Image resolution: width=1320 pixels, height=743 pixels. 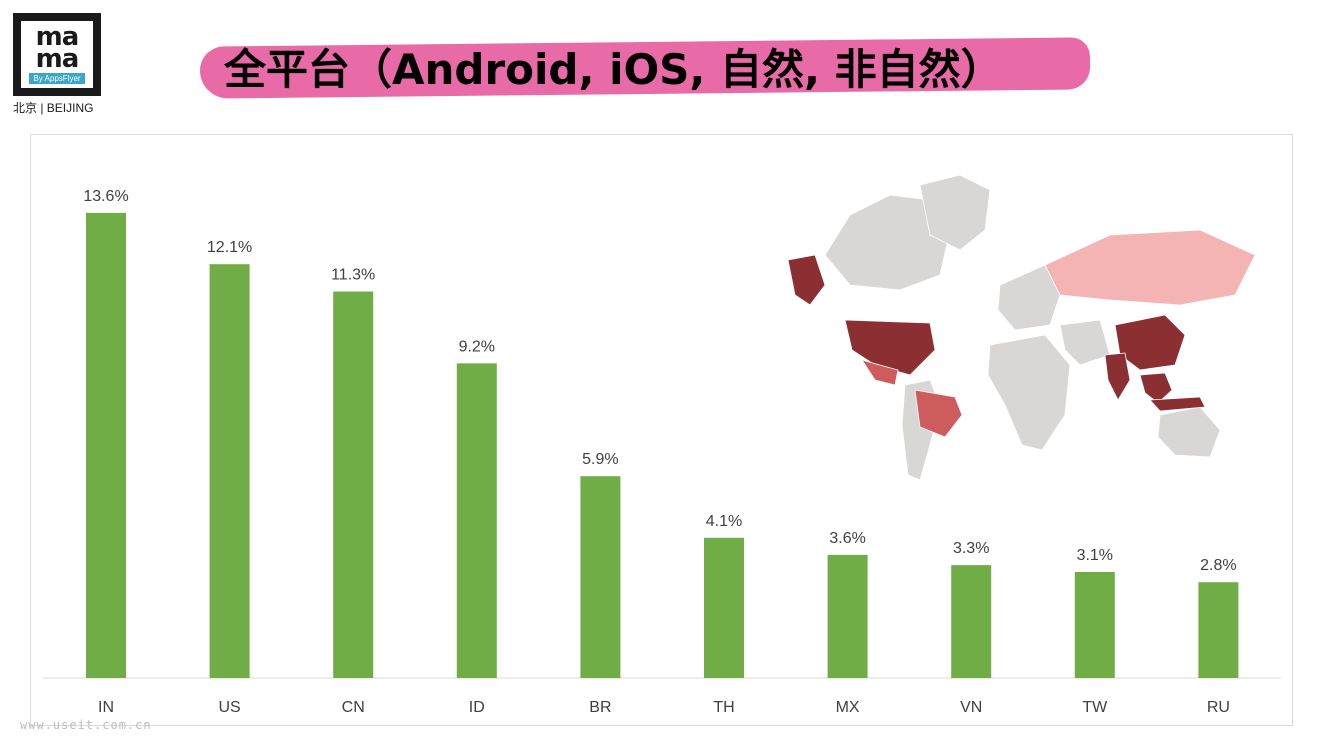 What do you see at coordinates (229, 471) in the screenshot?
I see `bar-us` at bounding box center [229, 471].